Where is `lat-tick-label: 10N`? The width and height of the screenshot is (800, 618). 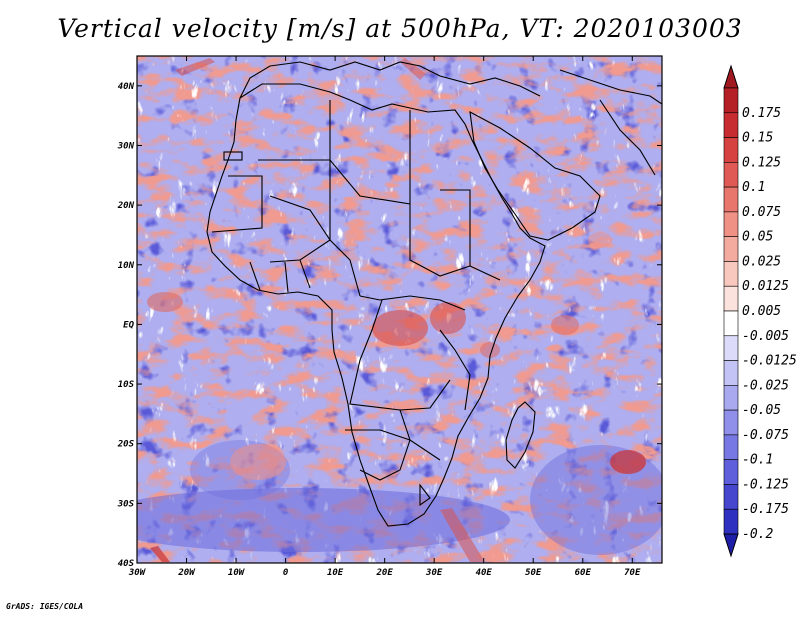 lat-tick-label: 10N is located at coordinates (126, 266).